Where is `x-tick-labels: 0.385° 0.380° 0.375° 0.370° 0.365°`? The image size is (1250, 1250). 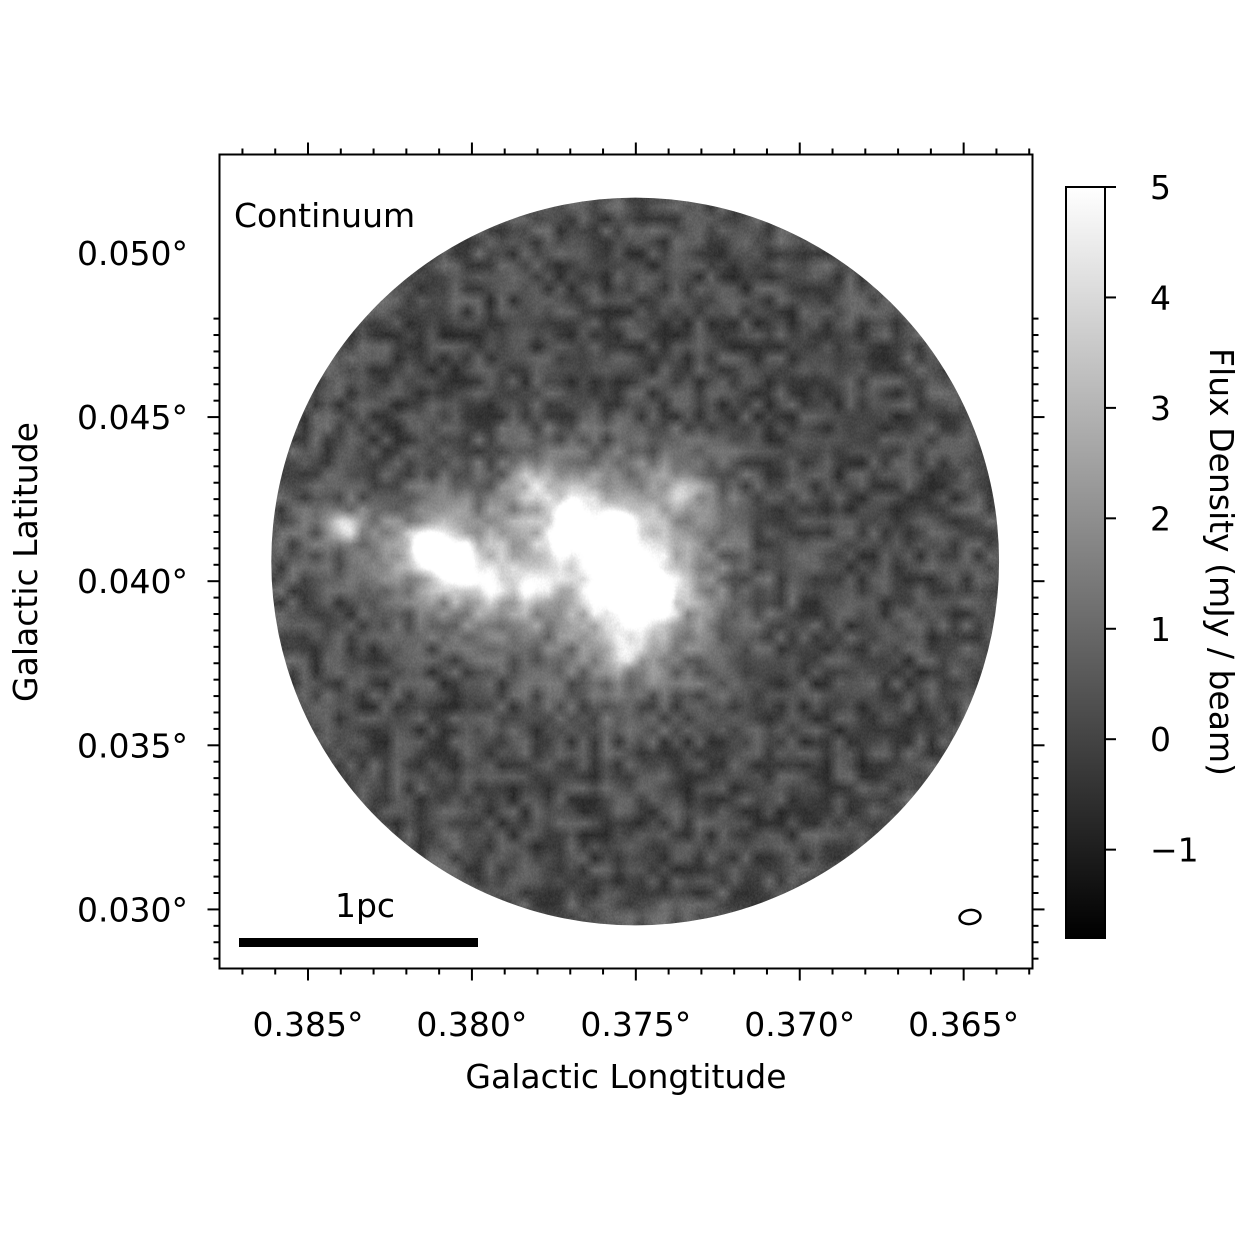 x-tick-labels: 0.385° 0.380° 0.375° 0.370° 0.365° is located at coordinates (636, 1024).